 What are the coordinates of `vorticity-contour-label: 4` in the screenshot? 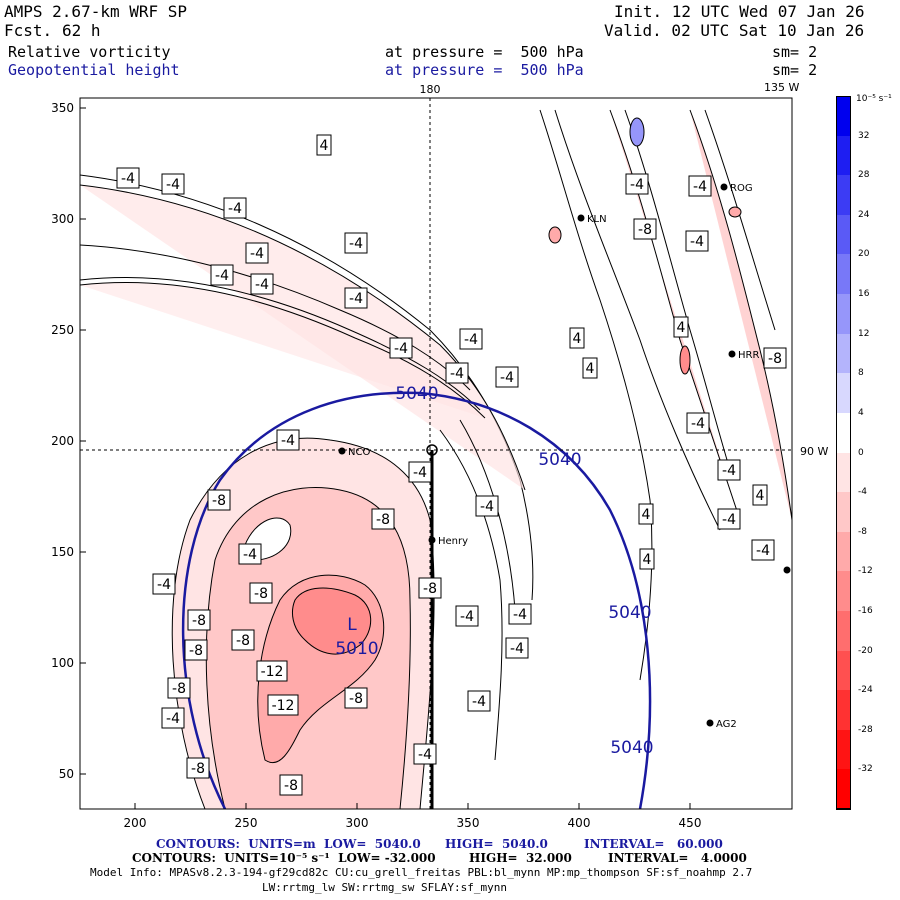 It's located at (646, 514).